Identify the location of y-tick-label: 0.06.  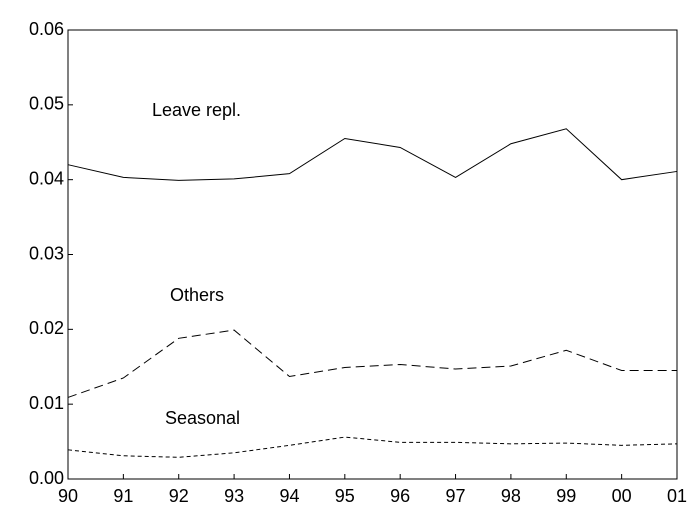
(46, 29).